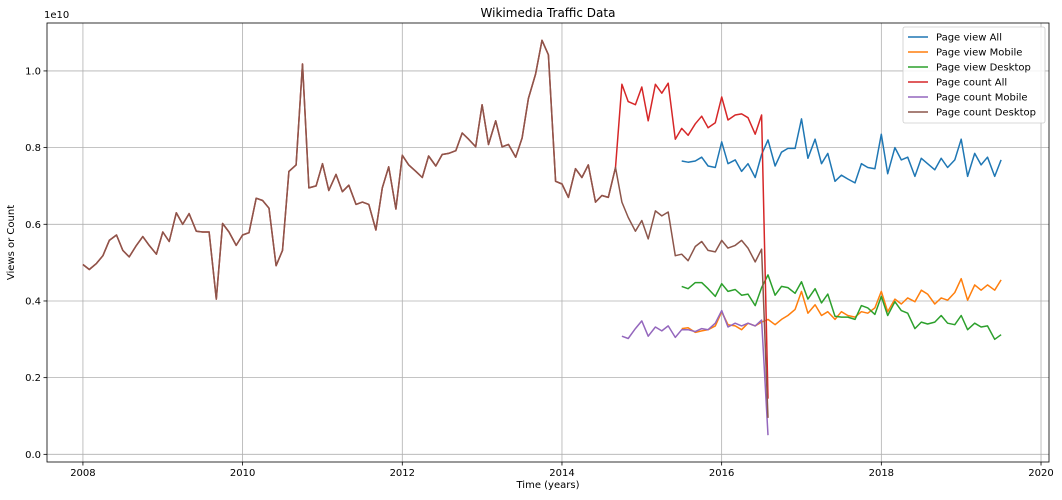 The image size is (1062, 500). I want to click on series-line-page-count-mobile, so click(695, 372).